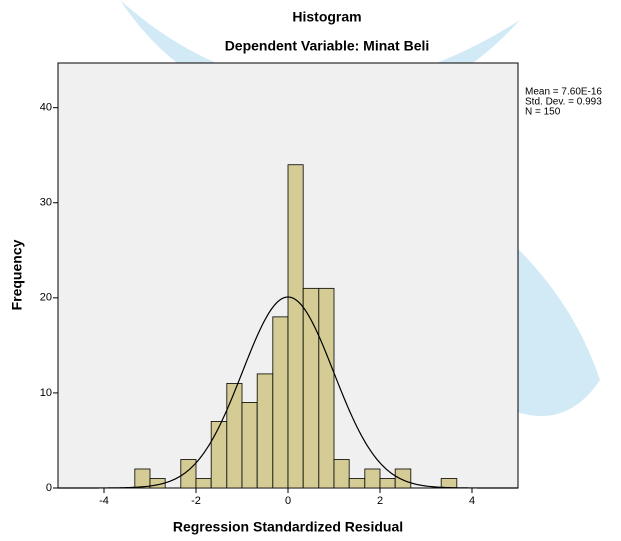 This screenshot has height=541, width=621. I want to click on stat-label: Mean = 7.60E-16, so click(563, 92).